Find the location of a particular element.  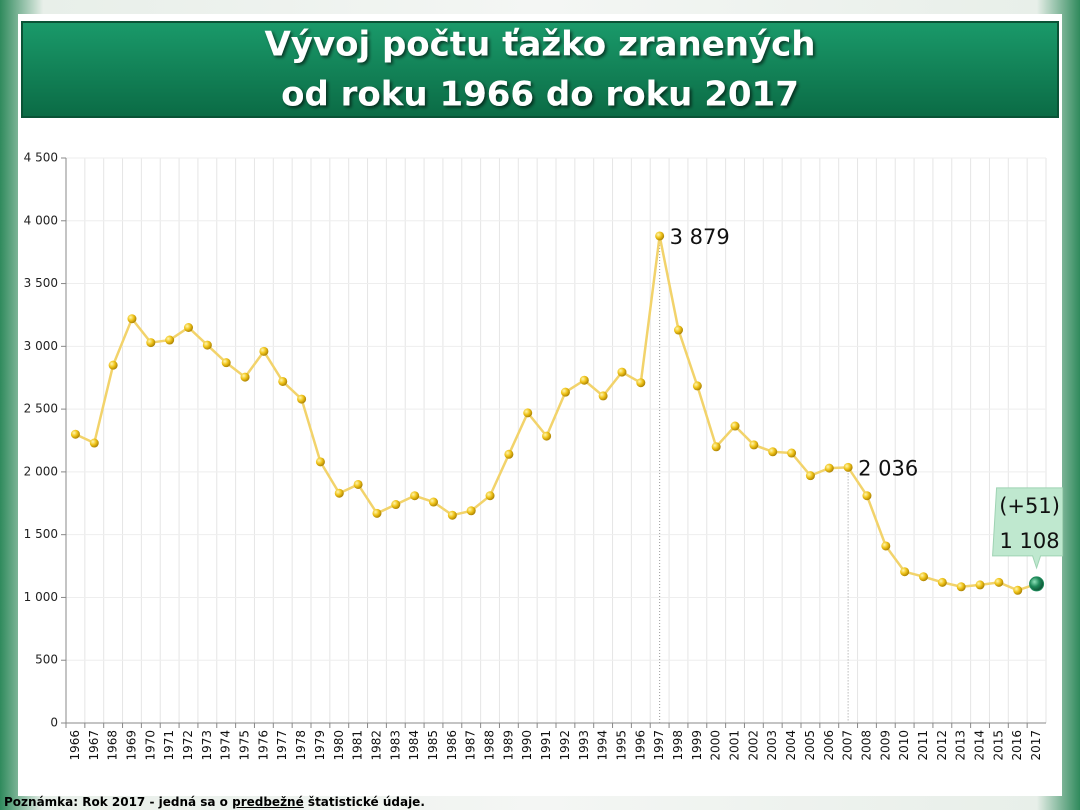

x-tick-label: 1985 is located at coordinates (433, 745).